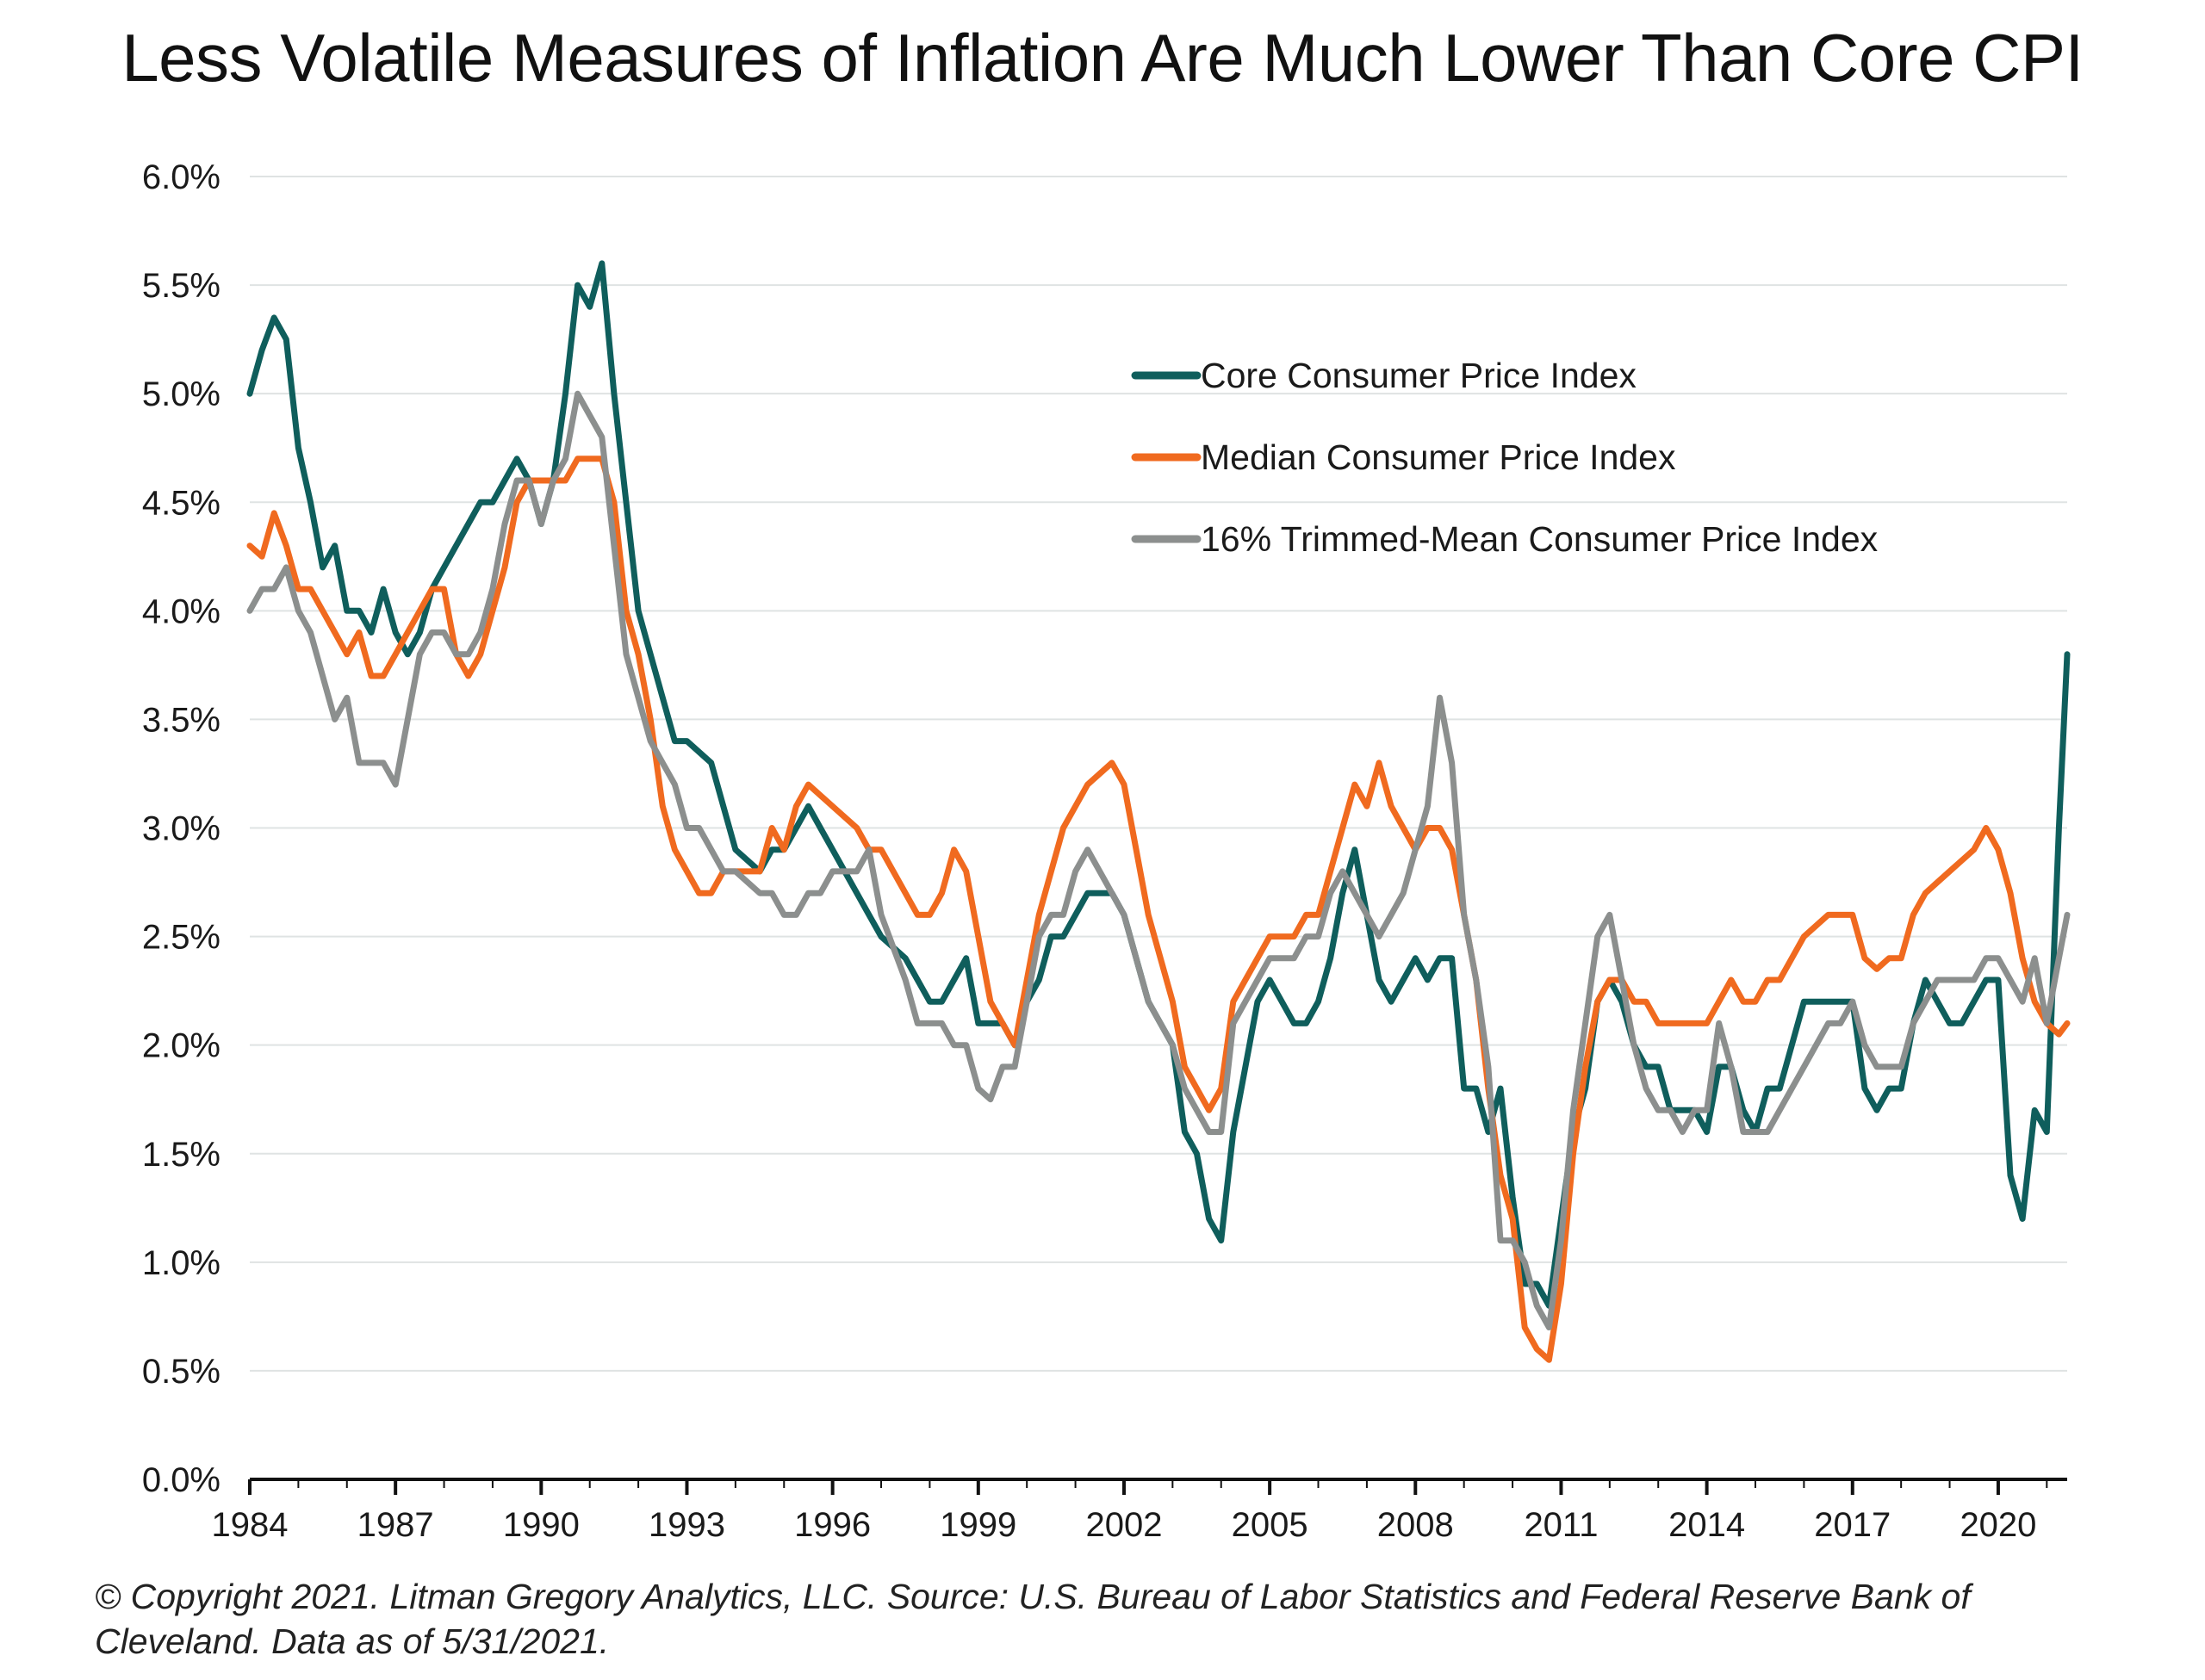  What do you see at coordinates (395, 1525) in the screenshot?
I see `x-tick-label: 1987` at bounding box center [395, 1525].